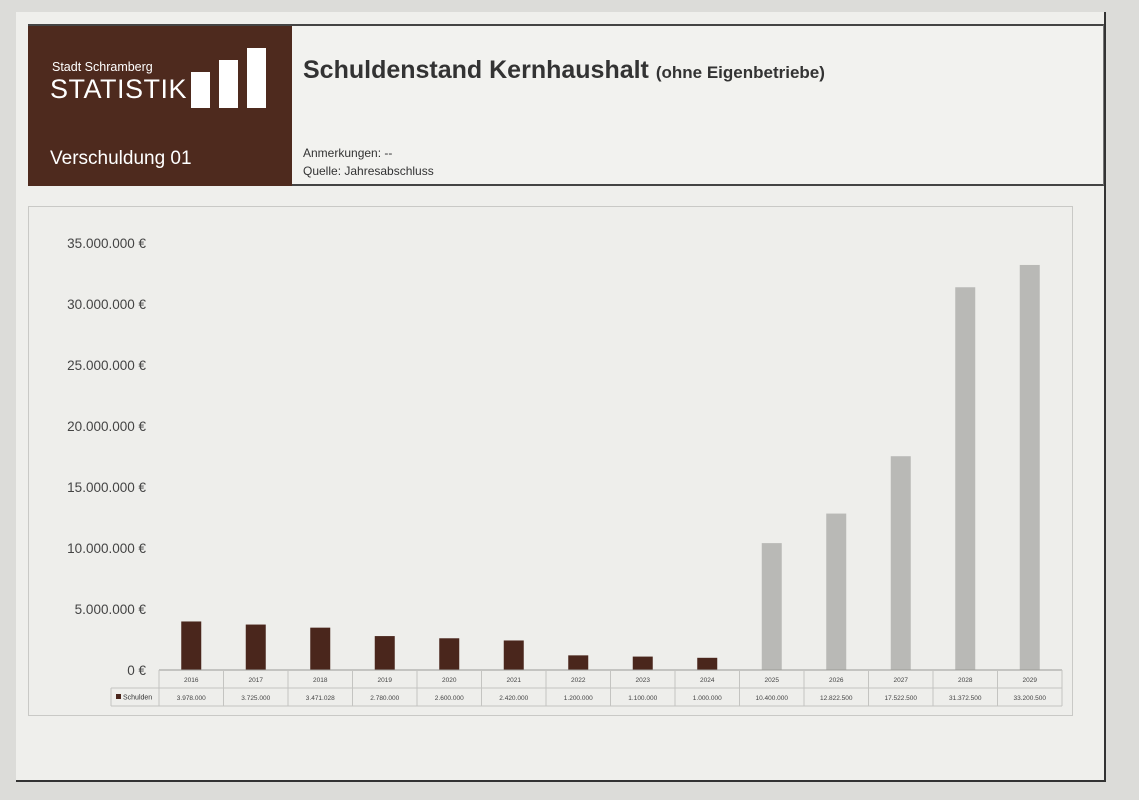  What do you see at coordinates (900, 698) in the screenshot?
I see `data-table-value: 17.522.500` at bounding box center [900, 698].